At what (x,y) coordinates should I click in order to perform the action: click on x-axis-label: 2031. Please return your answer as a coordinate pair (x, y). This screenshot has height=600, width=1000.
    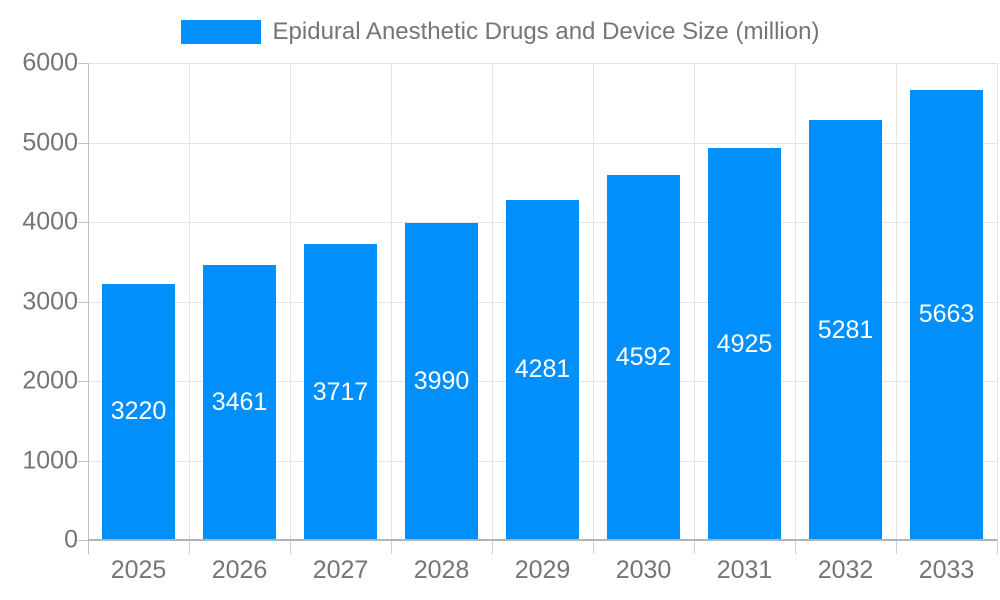
    Looking at the image, I should click on (744, 570).